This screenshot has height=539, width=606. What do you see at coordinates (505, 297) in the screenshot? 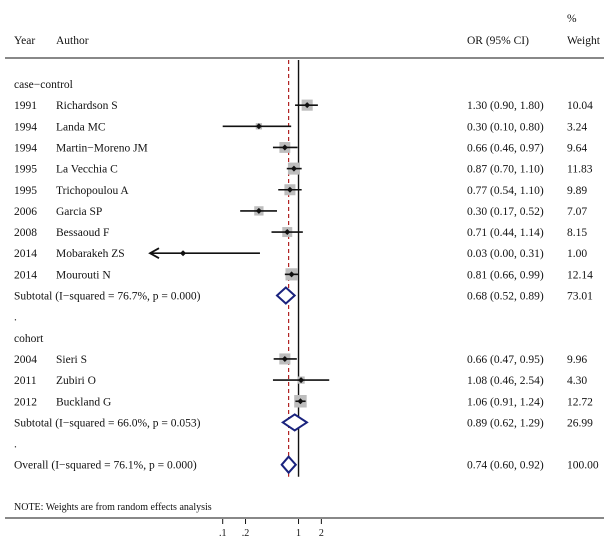
I see `subtotal-or-ci: 0.68 (0.52, 0.89)` at bounding box center [505, 297].